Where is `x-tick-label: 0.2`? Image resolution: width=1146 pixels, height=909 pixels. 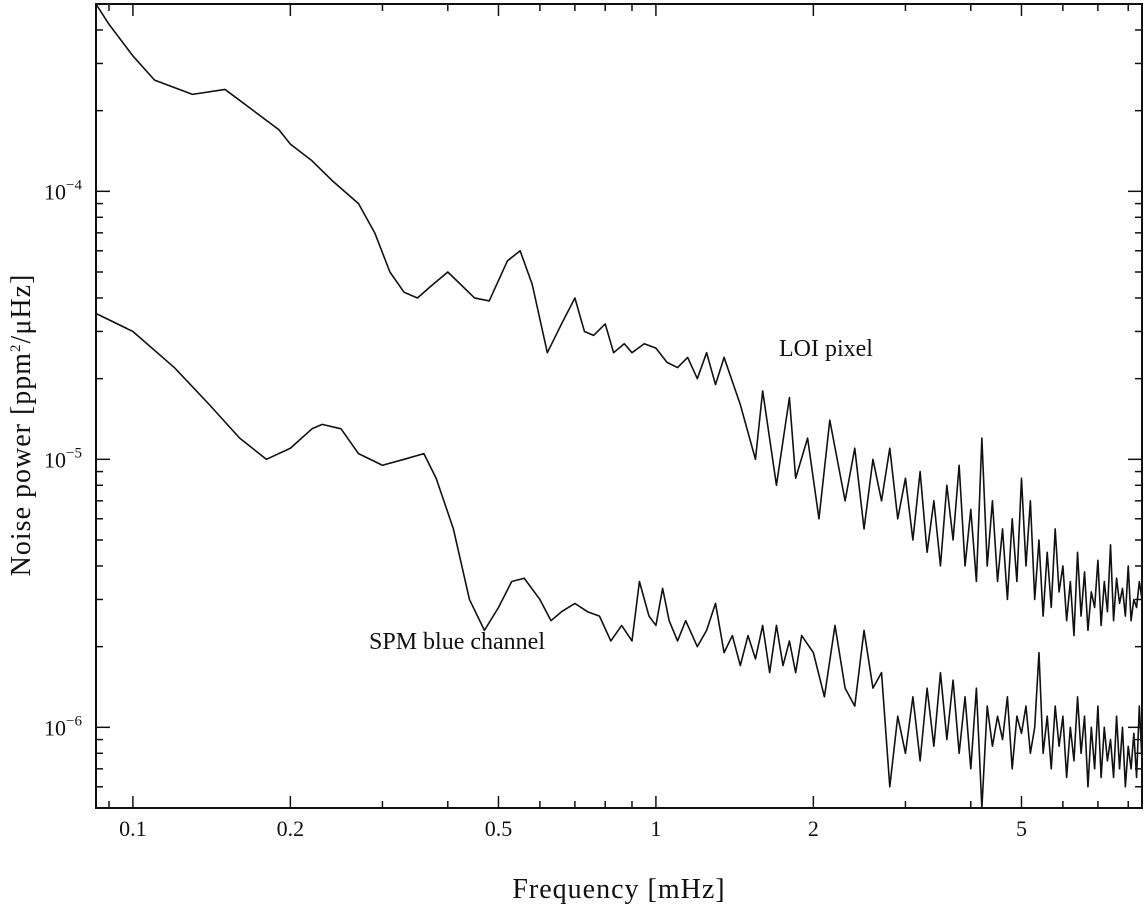
x-tick-label: 0.2 is located at coordinates (291, 828).